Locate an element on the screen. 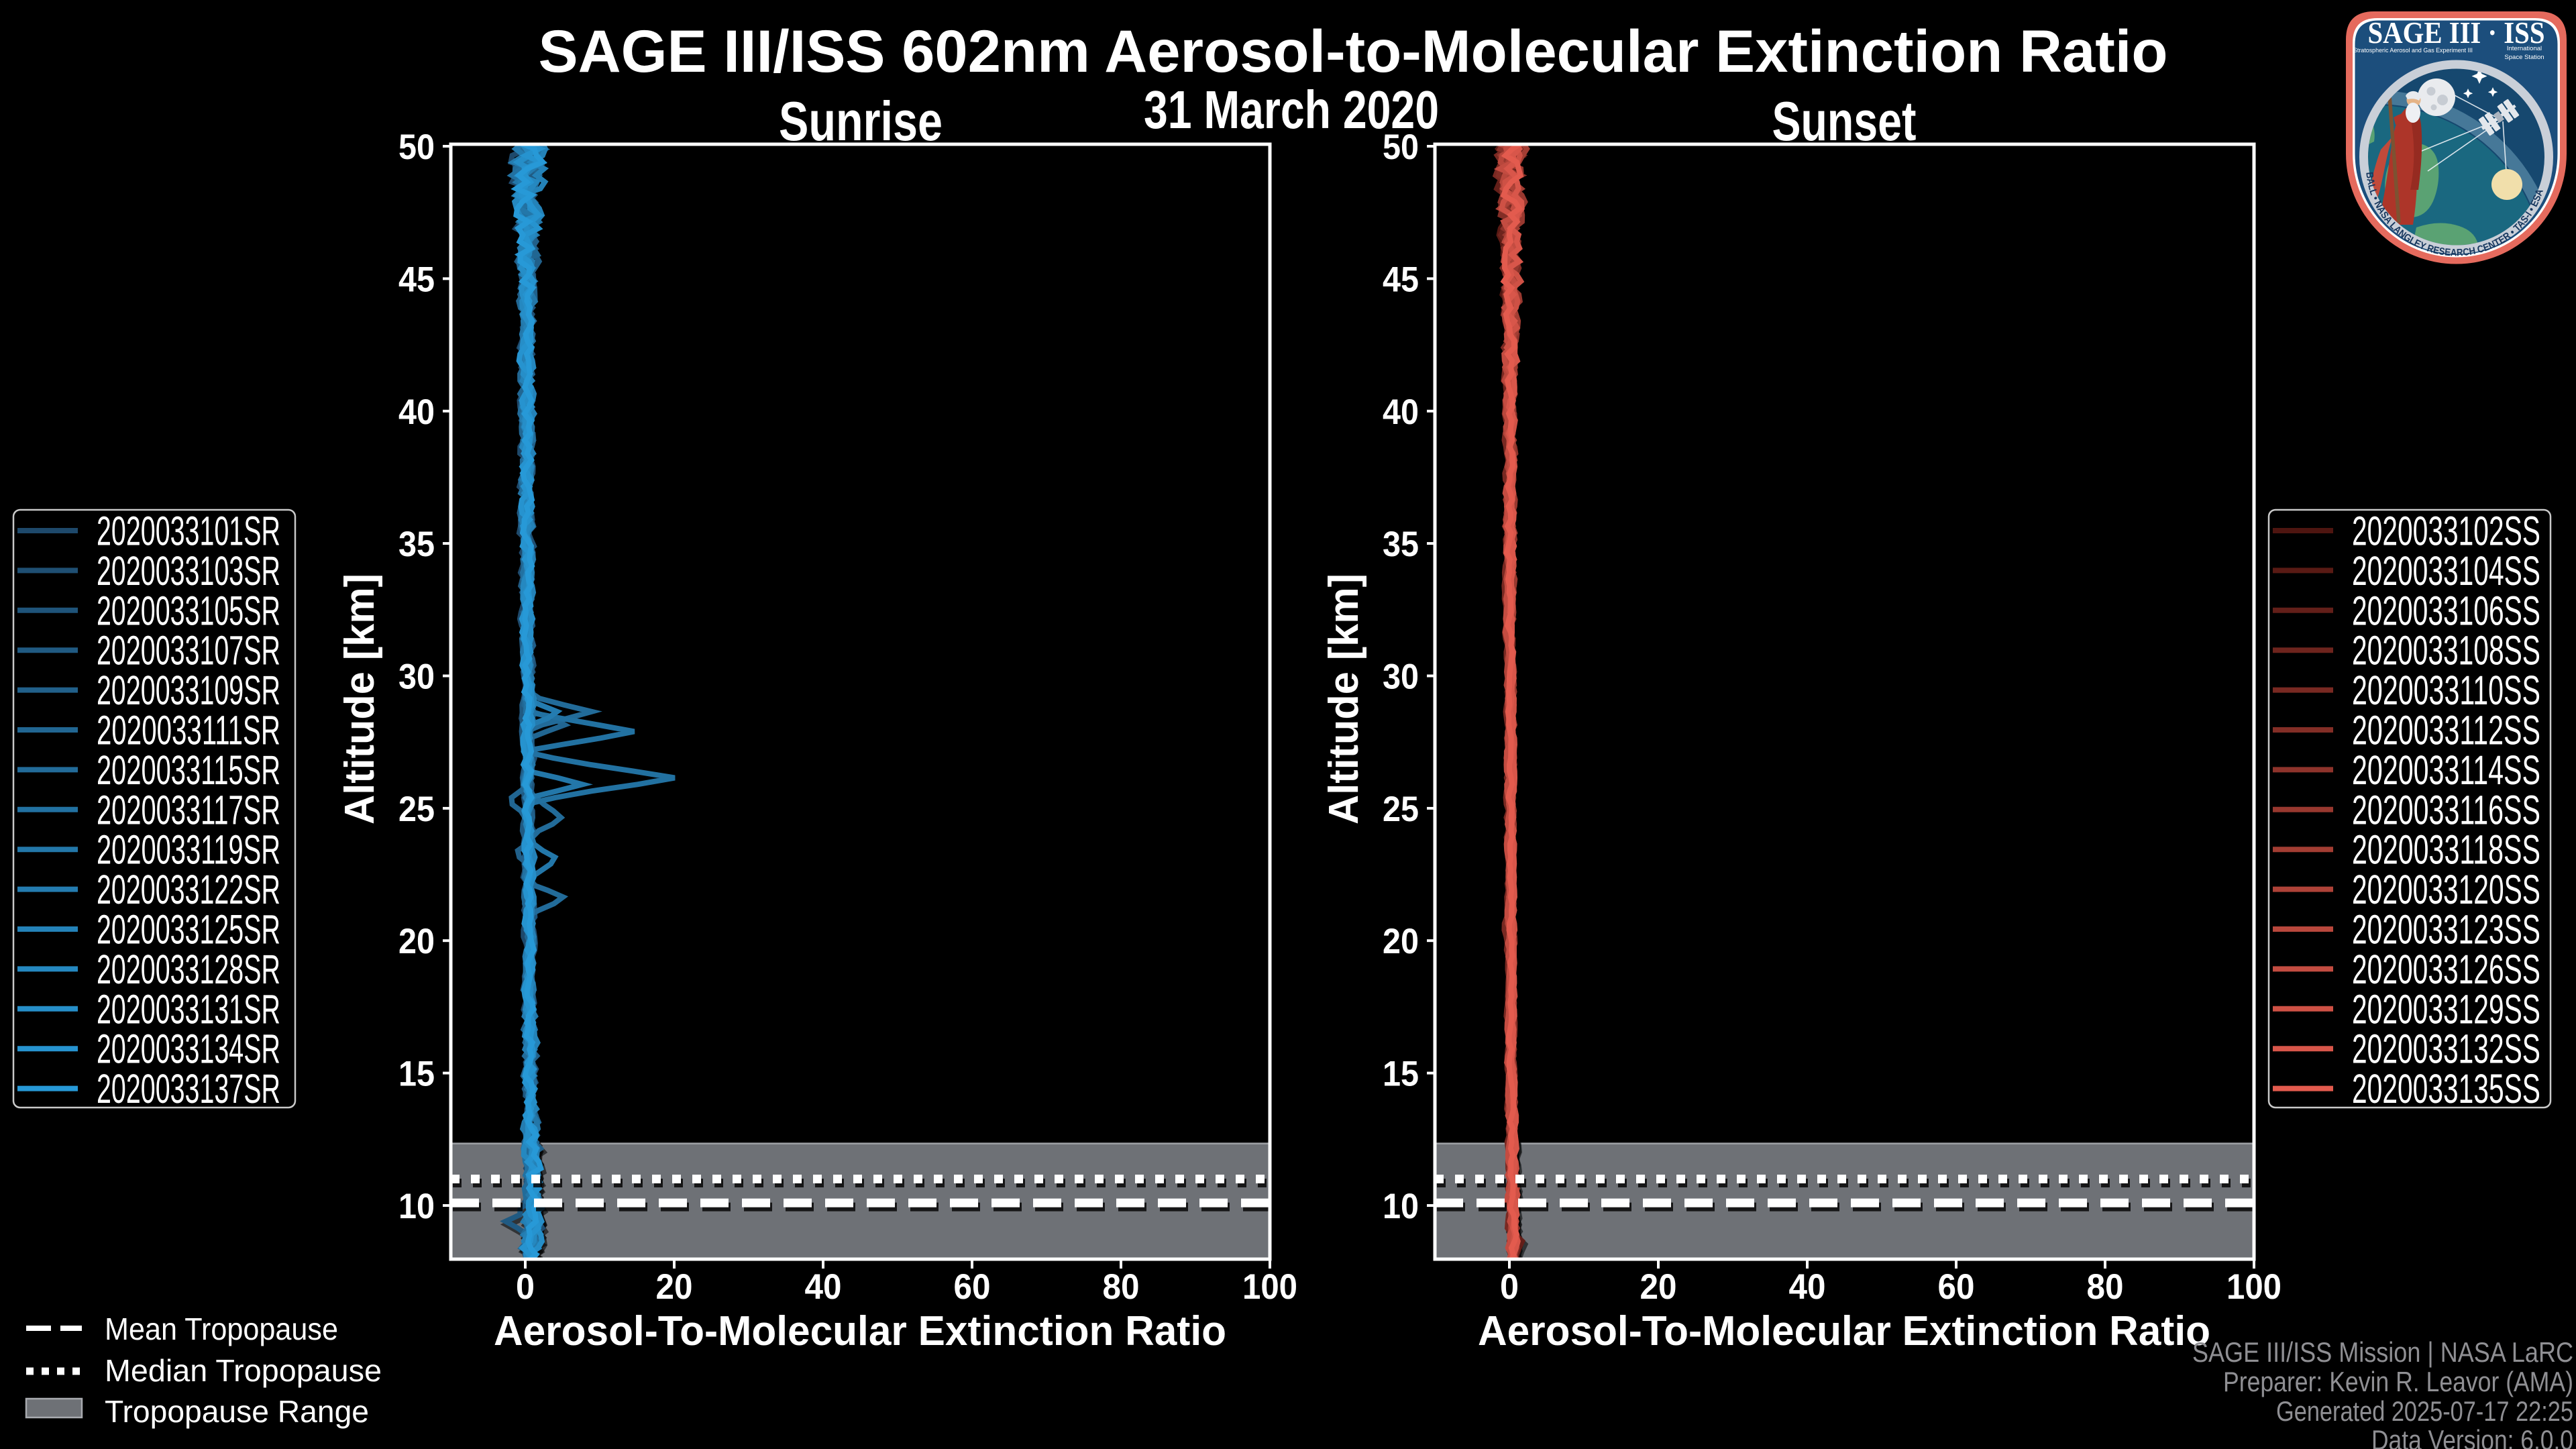  svg-text: 2020033128SR is located at coordinates (188, 969).